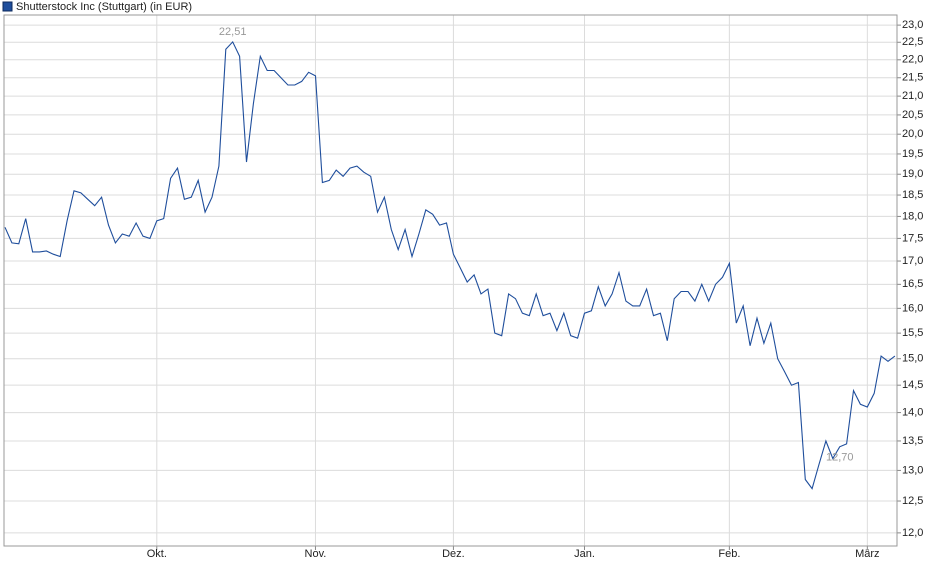 This screenshot has height=579, width=940. Describe the element at coordinates (233, 32) in the screenshot. I see `annotation: 22,51` at that location.